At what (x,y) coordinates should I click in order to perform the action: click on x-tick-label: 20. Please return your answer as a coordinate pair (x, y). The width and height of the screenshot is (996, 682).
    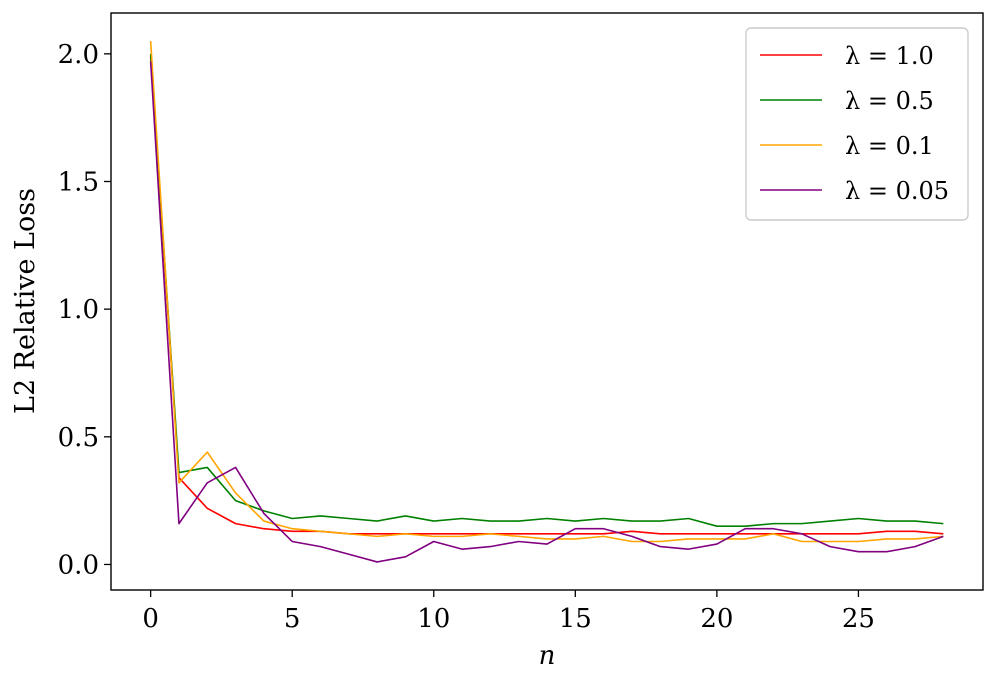
    Looking at the image, I should click on (716, 619).